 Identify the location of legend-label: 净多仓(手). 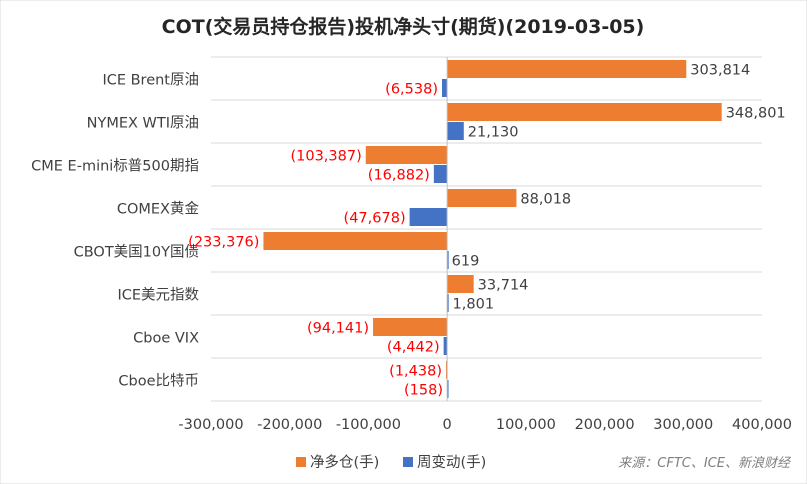
(344, 462).